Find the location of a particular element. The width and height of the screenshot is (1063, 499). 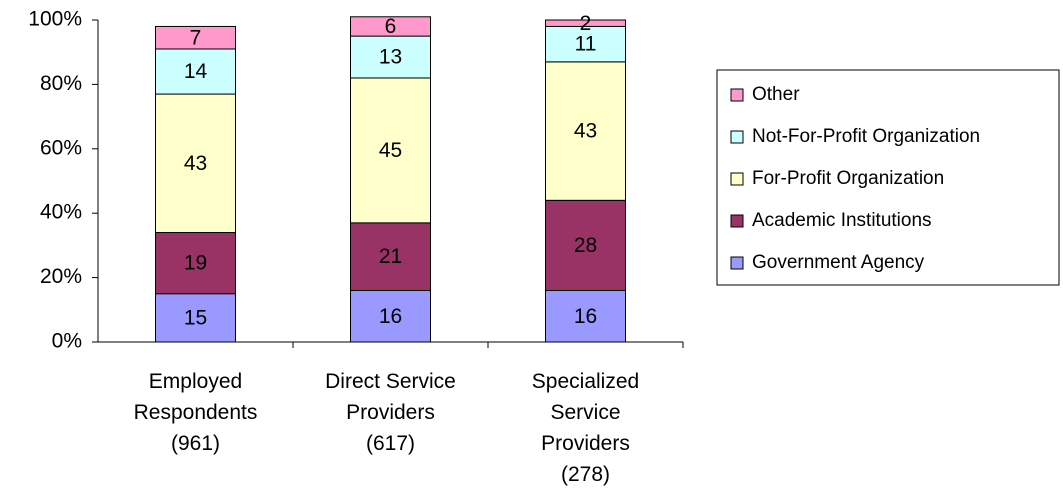

data-label: 2 is located at coordinates (586, 23).